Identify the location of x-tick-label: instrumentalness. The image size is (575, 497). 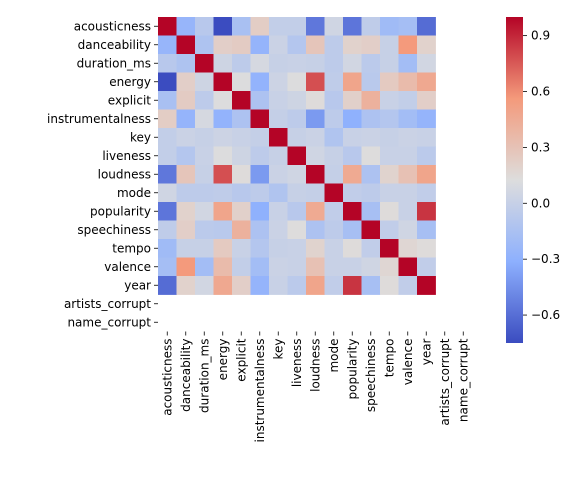
(260, 391).